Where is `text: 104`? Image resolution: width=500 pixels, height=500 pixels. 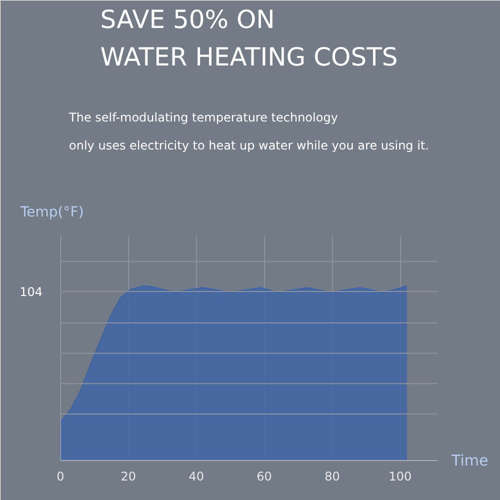
text: 104 is located at coordinates (31, 292).